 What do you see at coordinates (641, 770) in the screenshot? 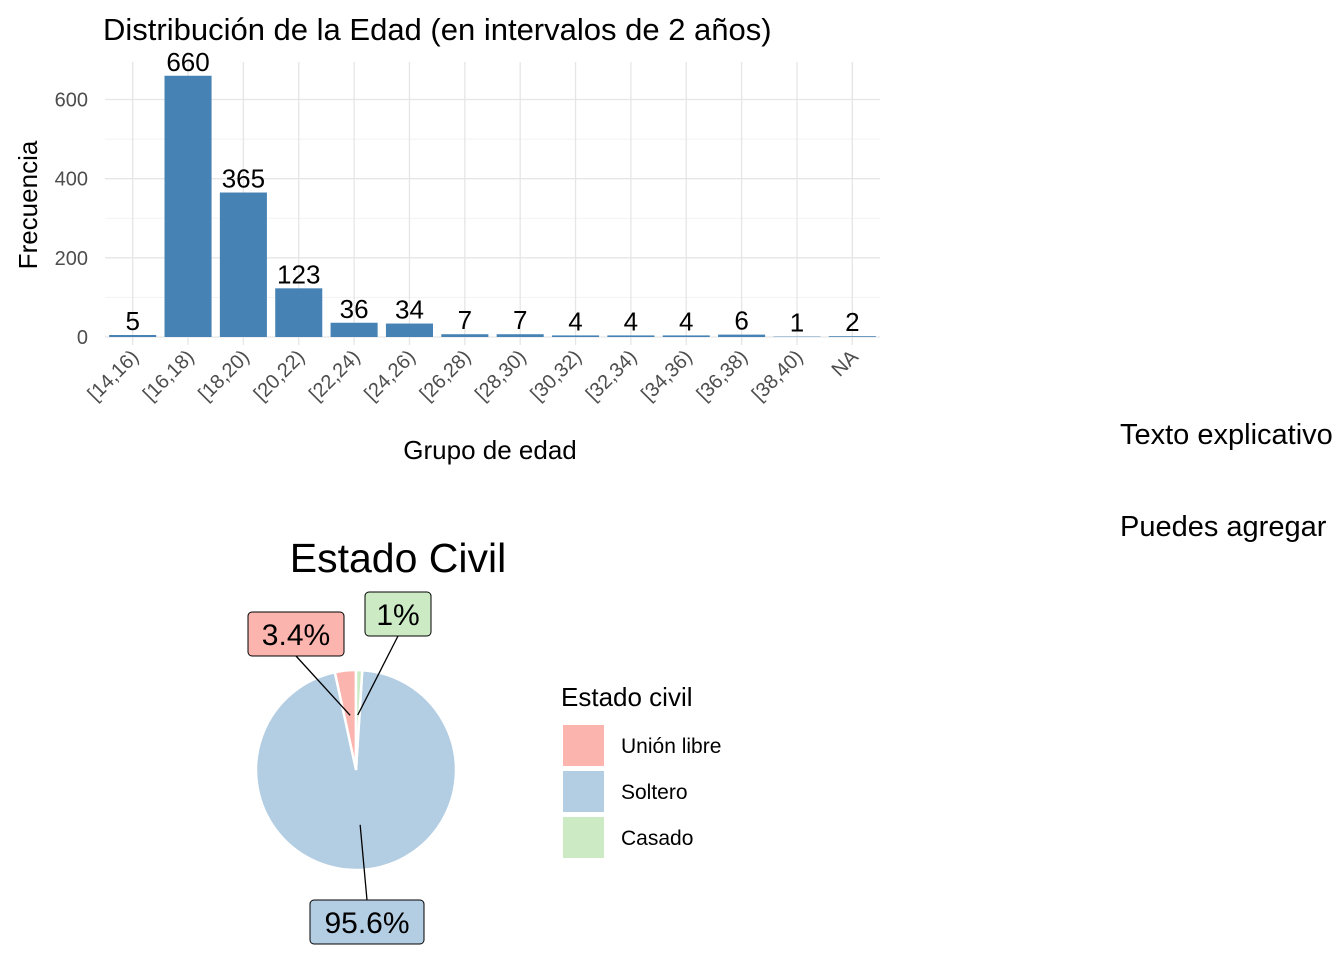
I see `pie-chart-legend: Estado civil Unión libre Soltero Casado` at bounding box center [641, 770].